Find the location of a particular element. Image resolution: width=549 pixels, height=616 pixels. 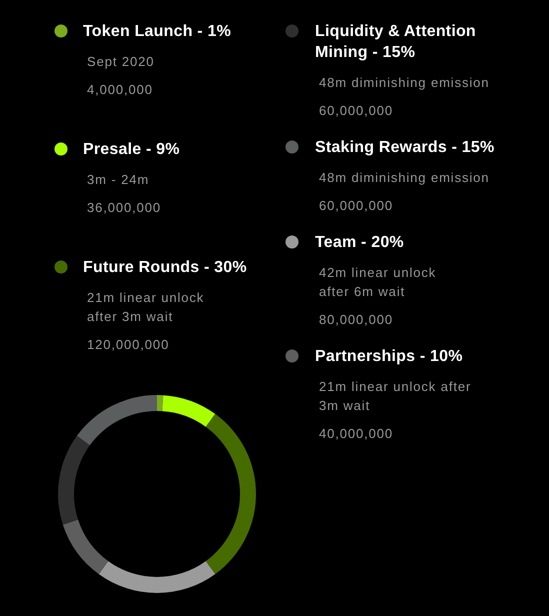

legend-label: Staking Rewards - 15% is located at coordinates (404, 147).